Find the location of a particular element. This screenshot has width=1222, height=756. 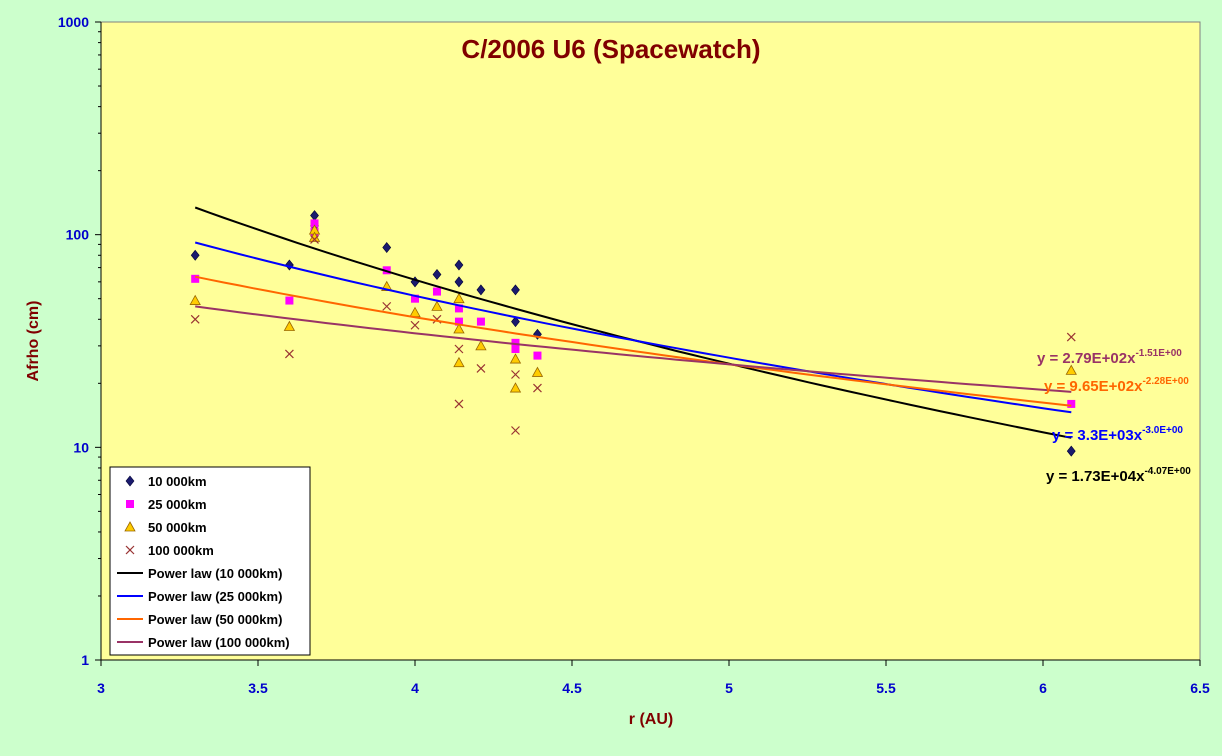

y-tick-label: 1 is located at coordinates (85, 660).